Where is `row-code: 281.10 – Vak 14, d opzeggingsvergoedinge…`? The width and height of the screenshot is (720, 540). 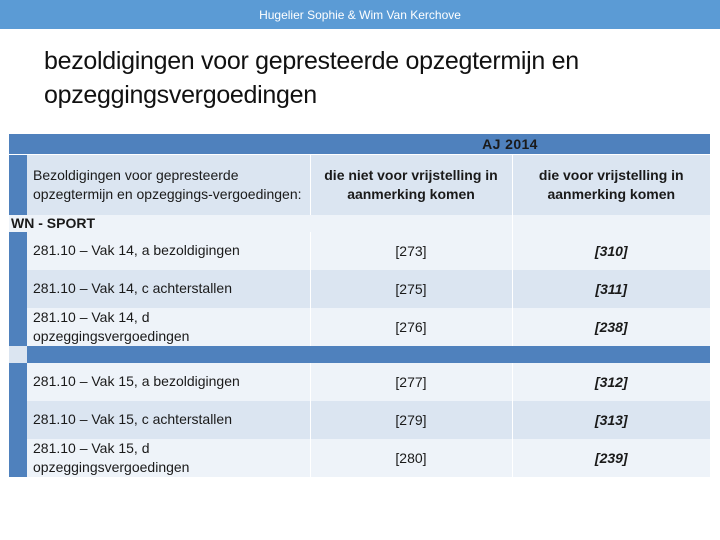
row-code: 281.10 – Vak 14, d opzeggingsvergoedinge… is located at coordinates (169, 326).